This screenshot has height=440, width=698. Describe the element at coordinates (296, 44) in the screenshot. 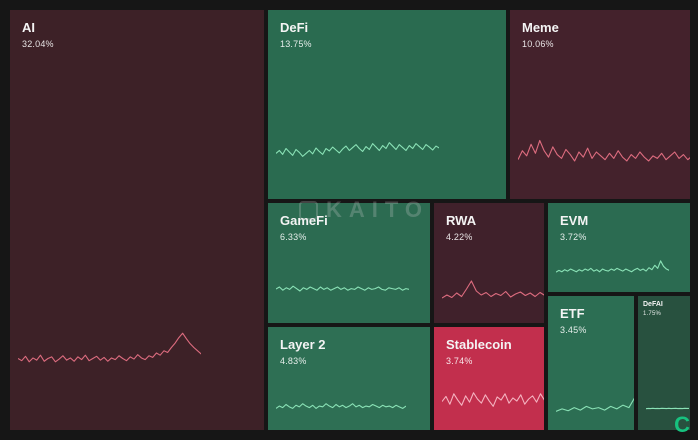

I see `tile-percent: 13.75%` at that location.